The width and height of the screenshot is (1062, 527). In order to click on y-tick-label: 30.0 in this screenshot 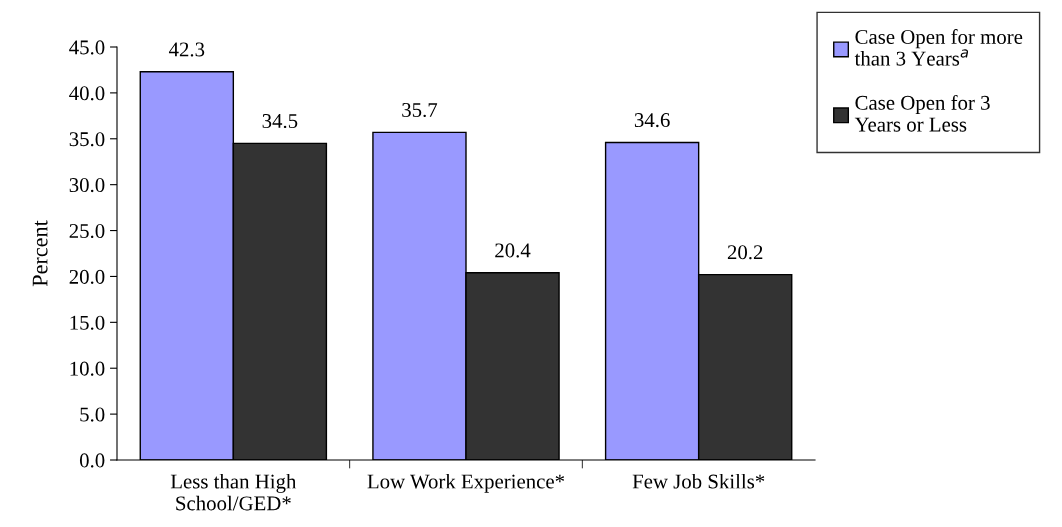, I will do `click(87, 185)`.